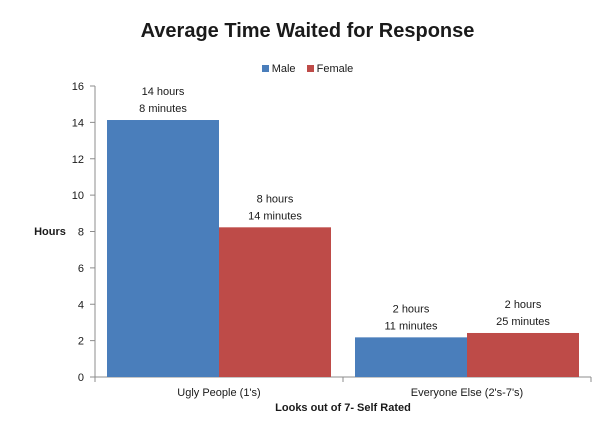 This screenshot has height=438, width=615. Describe the element at coordinates (78, 87) in the screenshot. I see `y-tick-label: 16` at that location.